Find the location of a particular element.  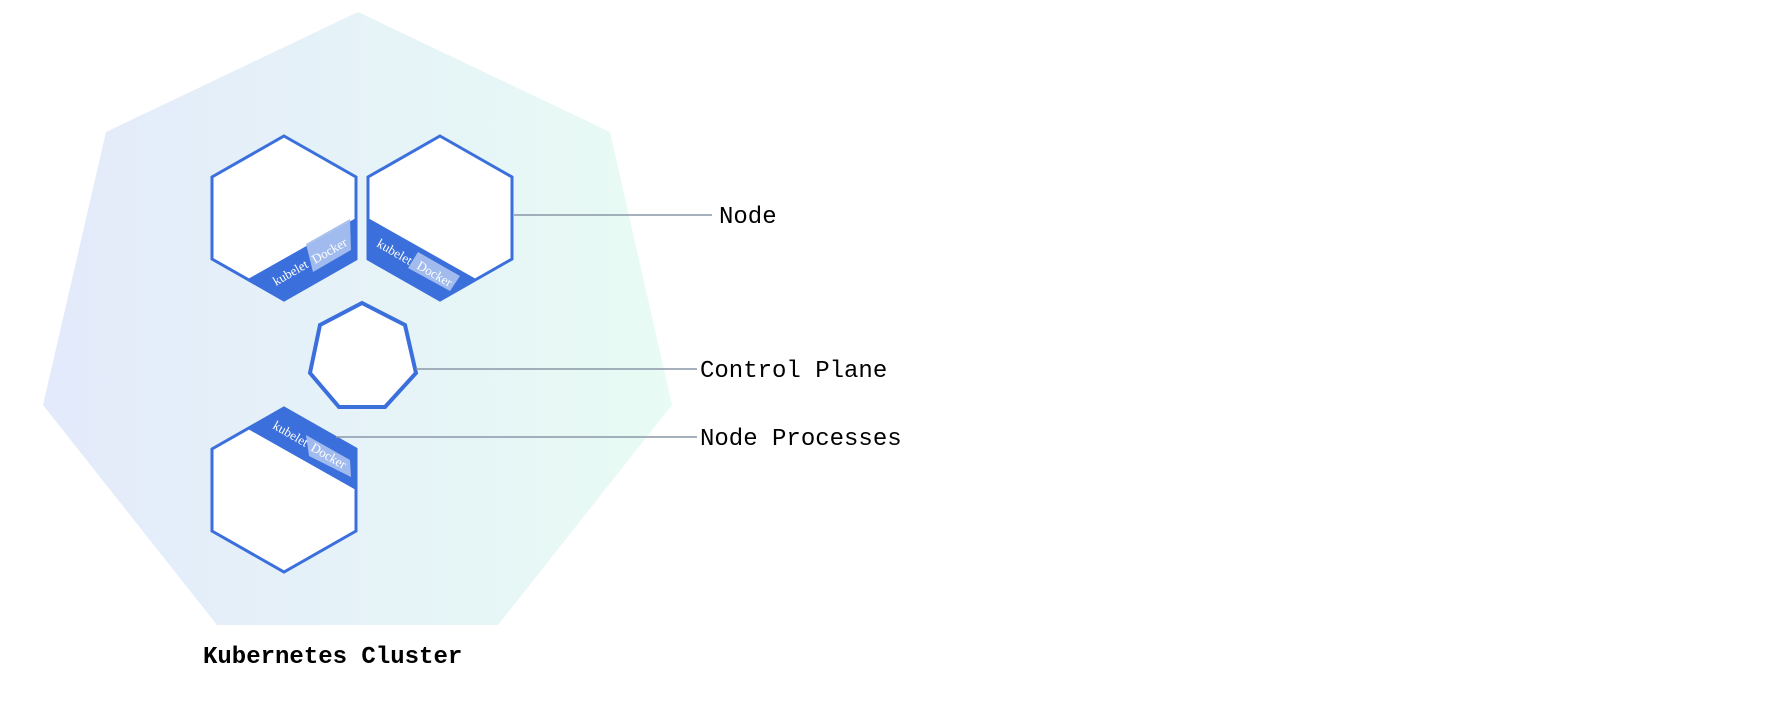

node-top-left: kubelet Docker is located at coordinates (284, 218).